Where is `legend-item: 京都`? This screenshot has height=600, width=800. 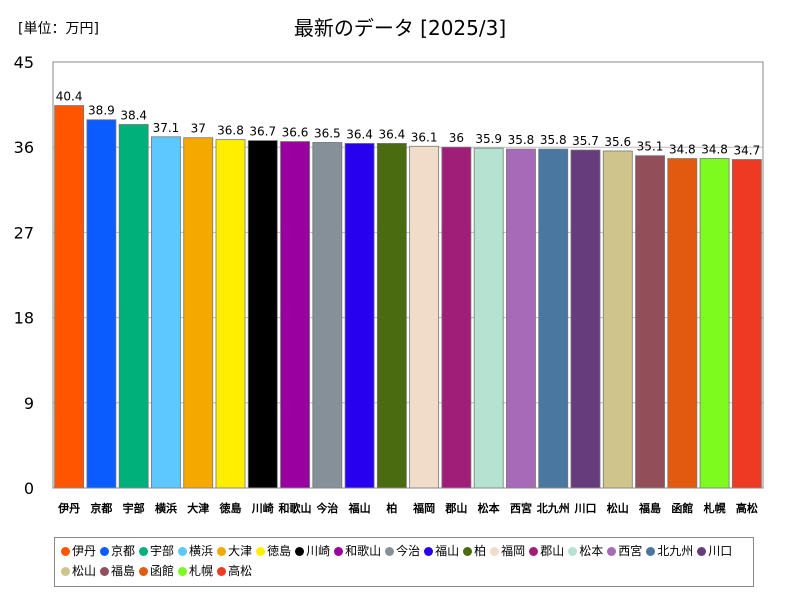 legend-item: 京都 is located at coordinates (117, 551).